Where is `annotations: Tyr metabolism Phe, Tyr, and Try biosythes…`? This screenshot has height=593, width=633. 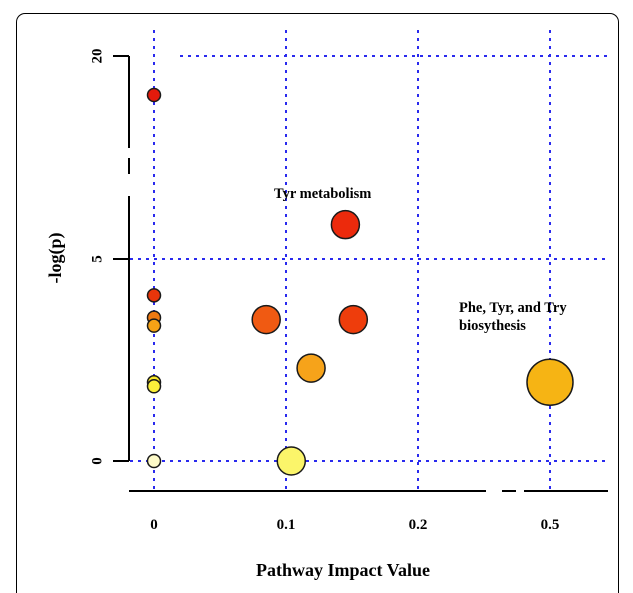 annotations: Tyr metabolism Phe, Tyr, and Try biosythes… is located at coordinates (420, 260).